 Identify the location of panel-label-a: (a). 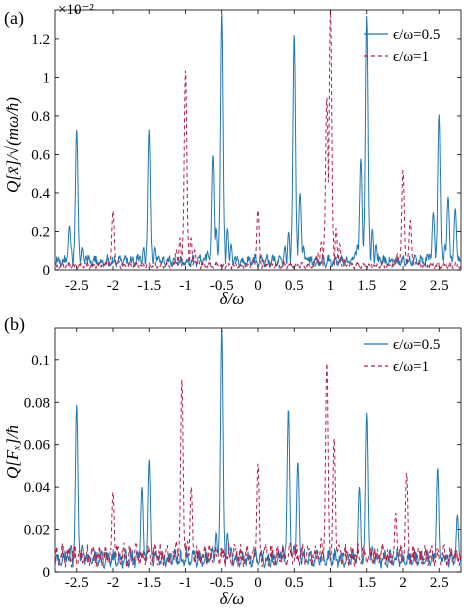
(14, 18).